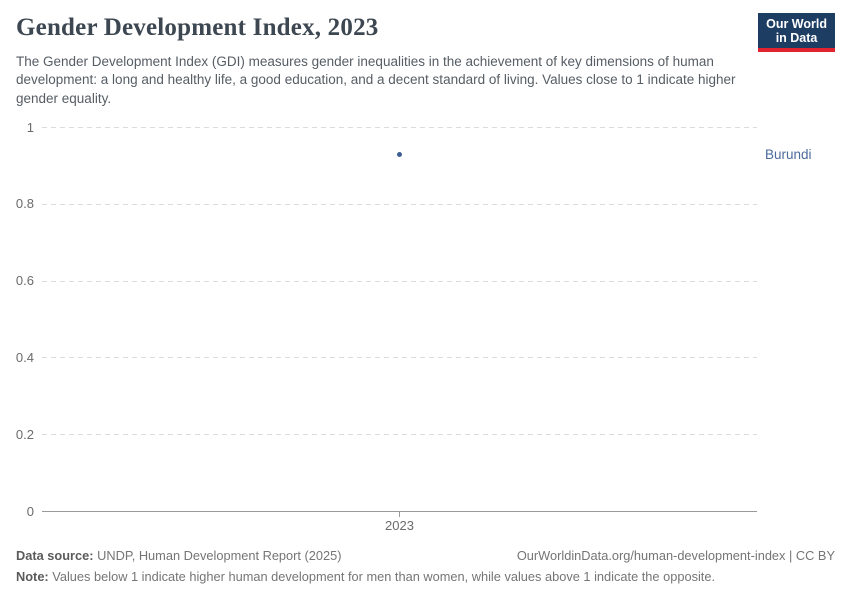 Image resolution: width=850 pixels, height=600 pixels. What do you see at coordinates (788, 154) in the screenshot?
I see `entity-label-burundi: Burundi` at bounding box center [788, 154].